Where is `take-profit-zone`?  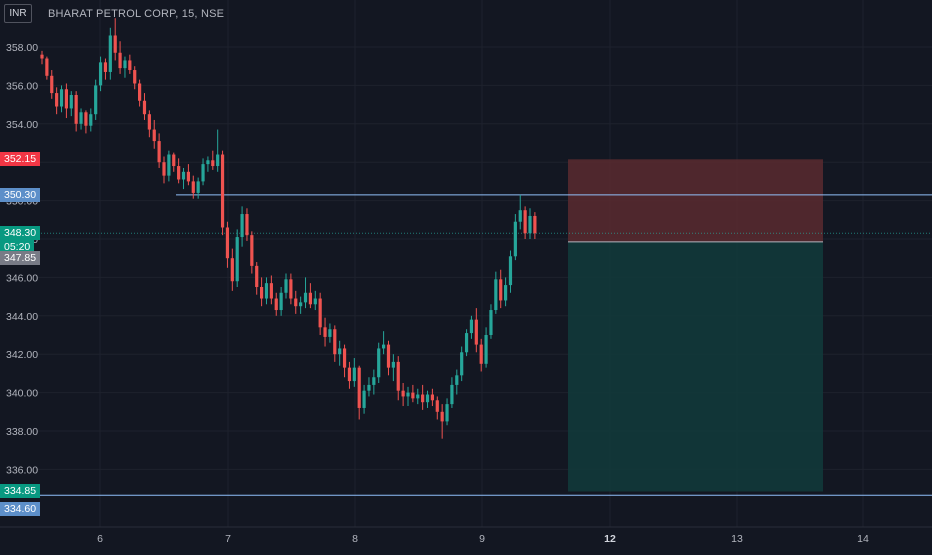
take-profit-zone is located at coordinates (695, 366).